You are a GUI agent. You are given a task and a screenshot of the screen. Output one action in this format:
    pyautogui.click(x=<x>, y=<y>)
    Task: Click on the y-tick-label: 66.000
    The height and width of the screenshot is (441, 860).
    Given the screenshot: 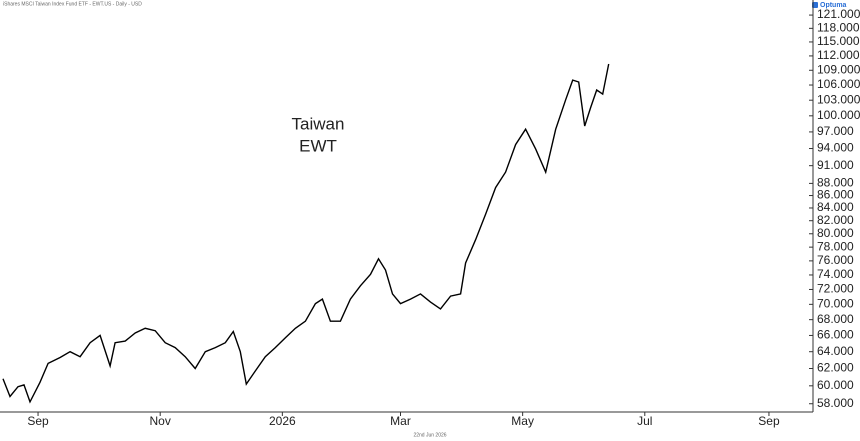 What is the action you would take?
    pyautogui.click(x=835, y=335)
    